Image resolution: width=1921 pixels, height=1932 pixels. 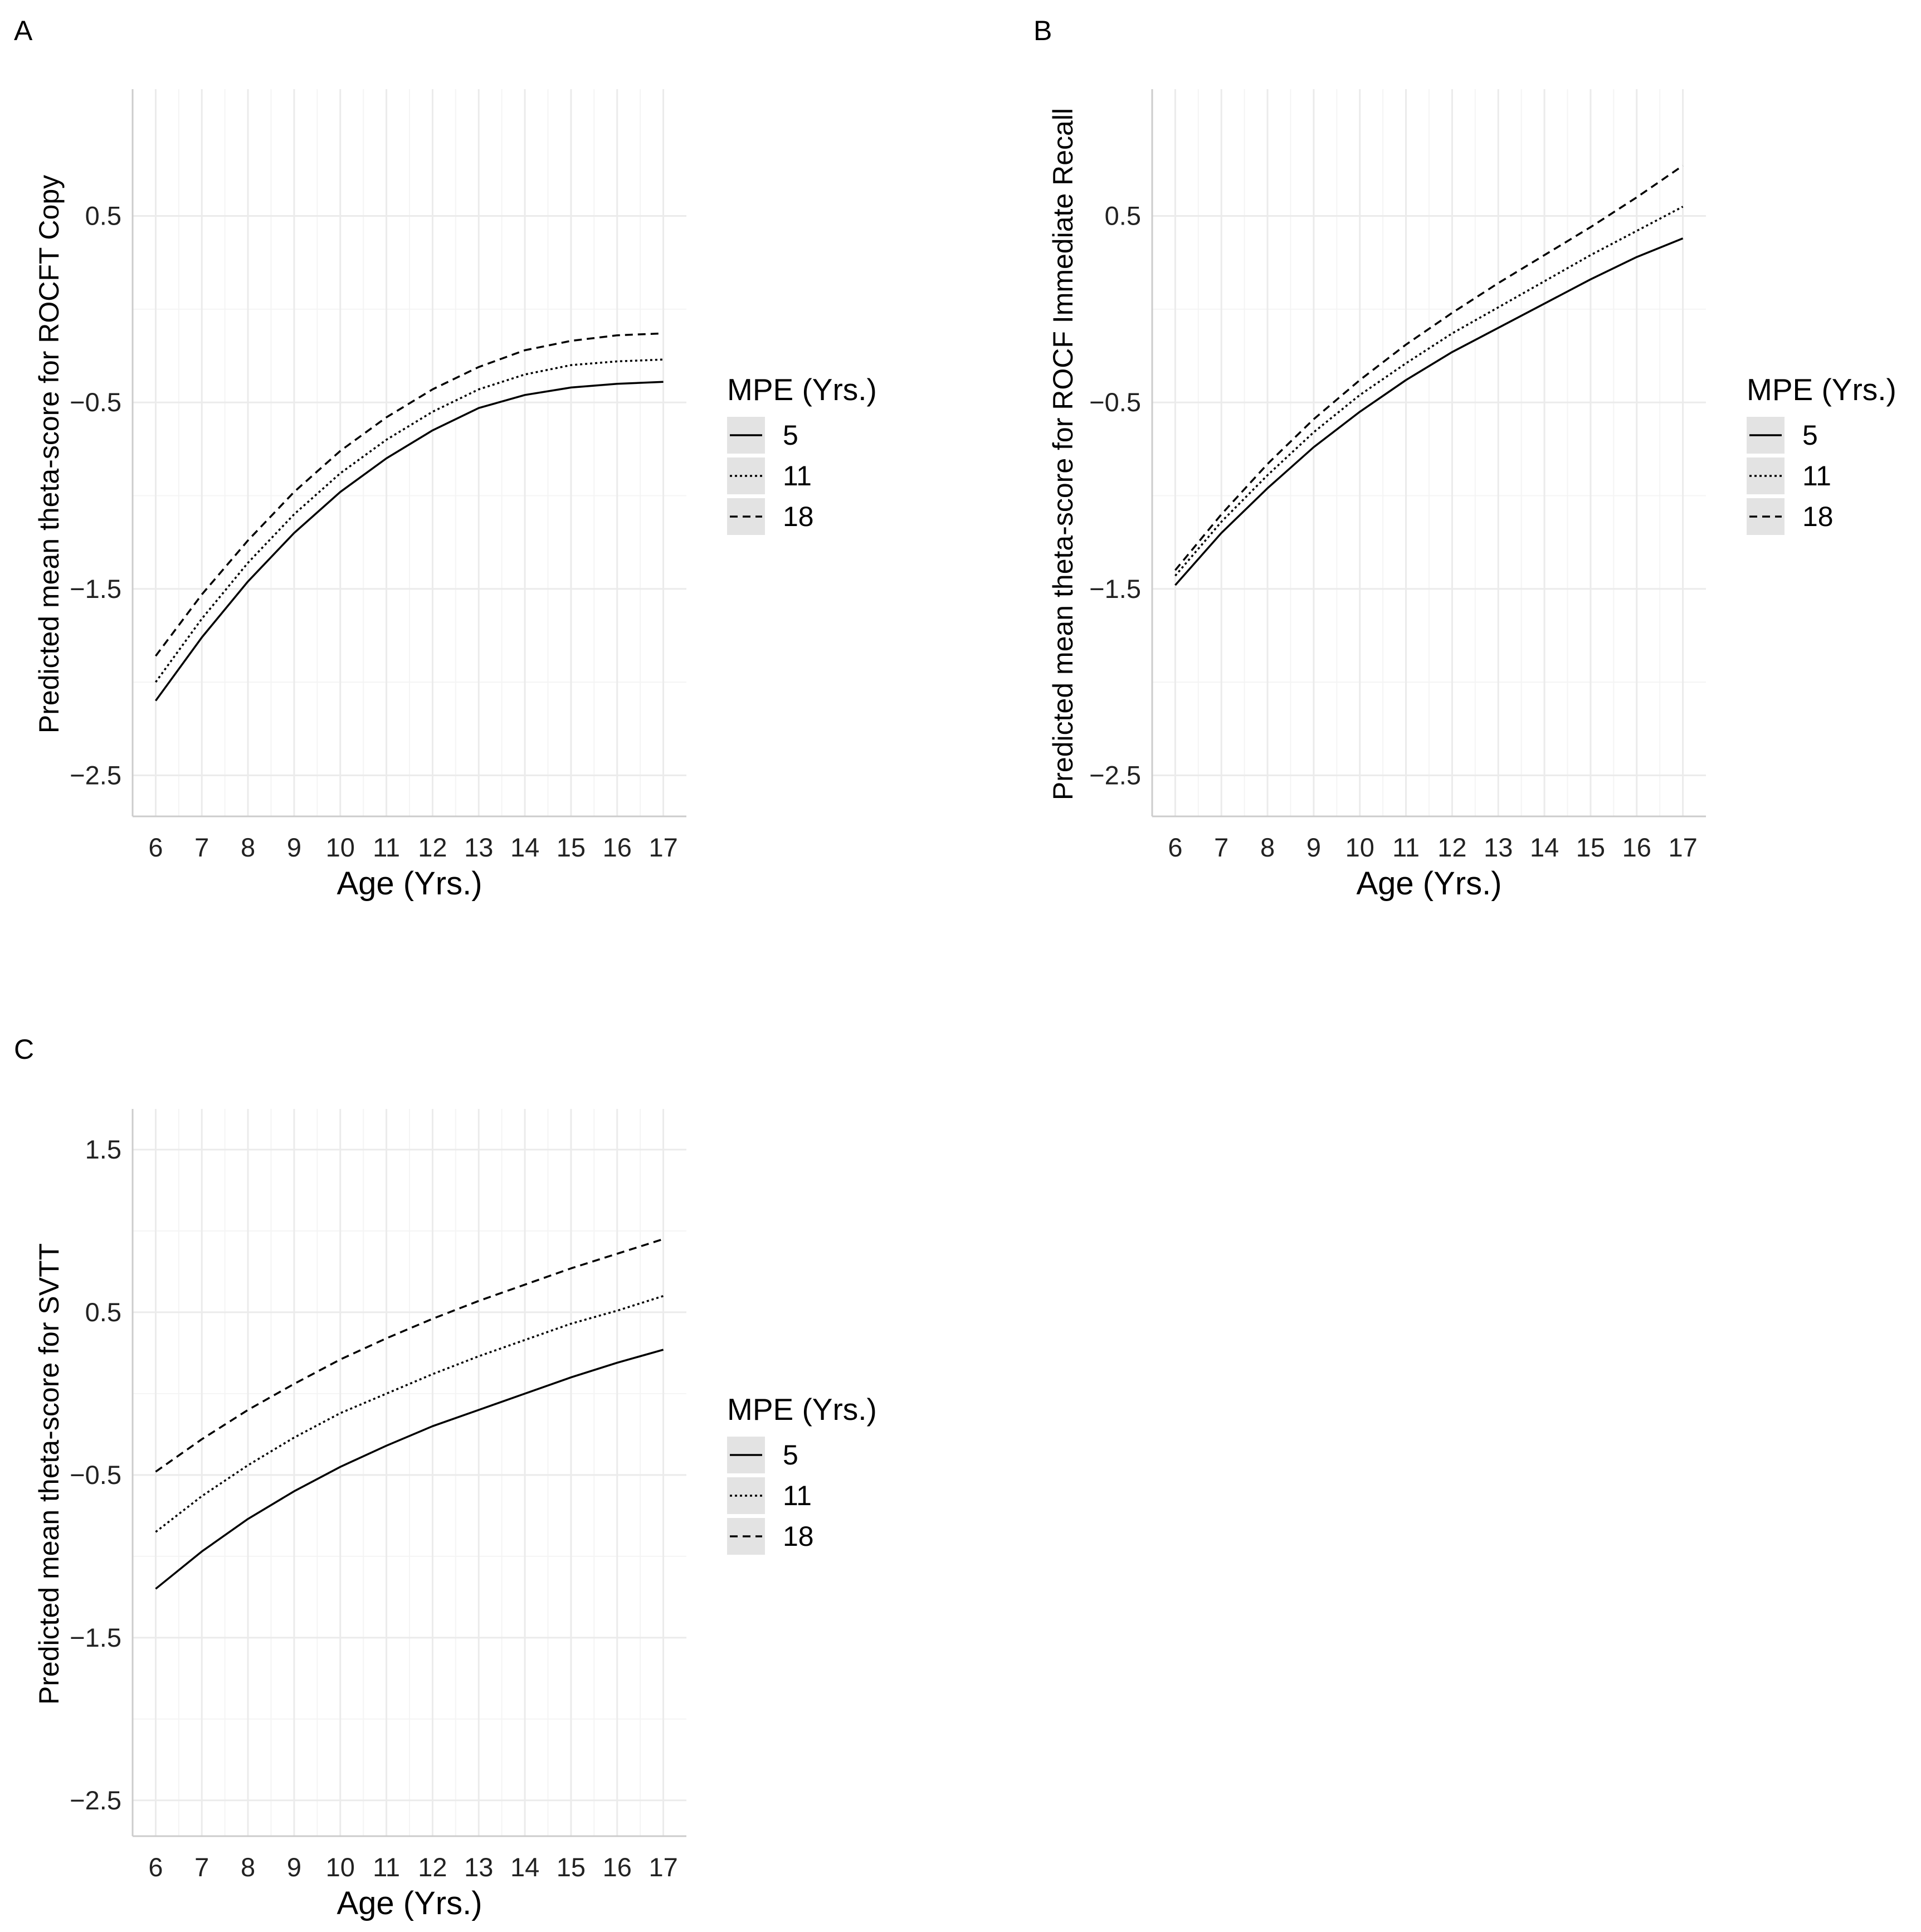 I want to click on y-axis-title: Predicted mean theta-score for SVTT, so click(x=49, y=1474).